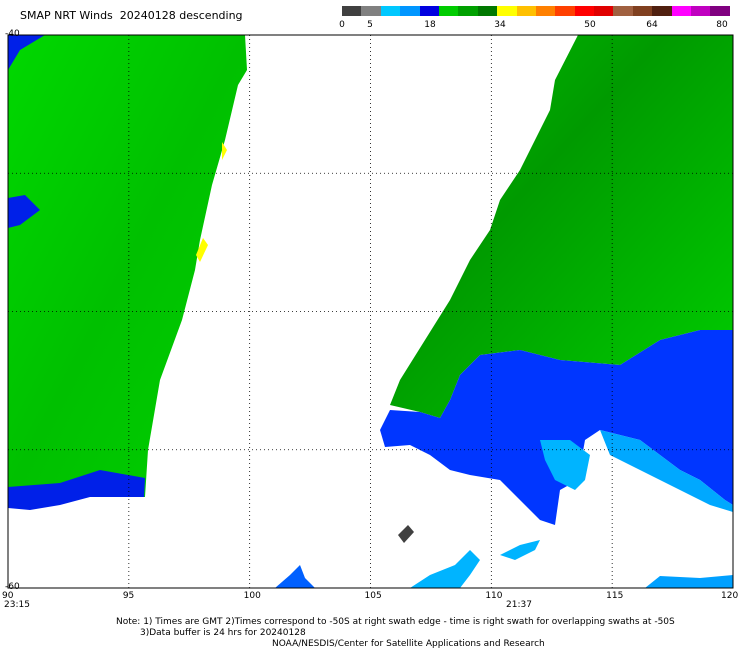 The width and height of the screenshot is (740, 650). What do you see at coordinates (295, 576) in the screenshot?
I see `bottom-blue-patch-left` at bounding box center [295, 576].